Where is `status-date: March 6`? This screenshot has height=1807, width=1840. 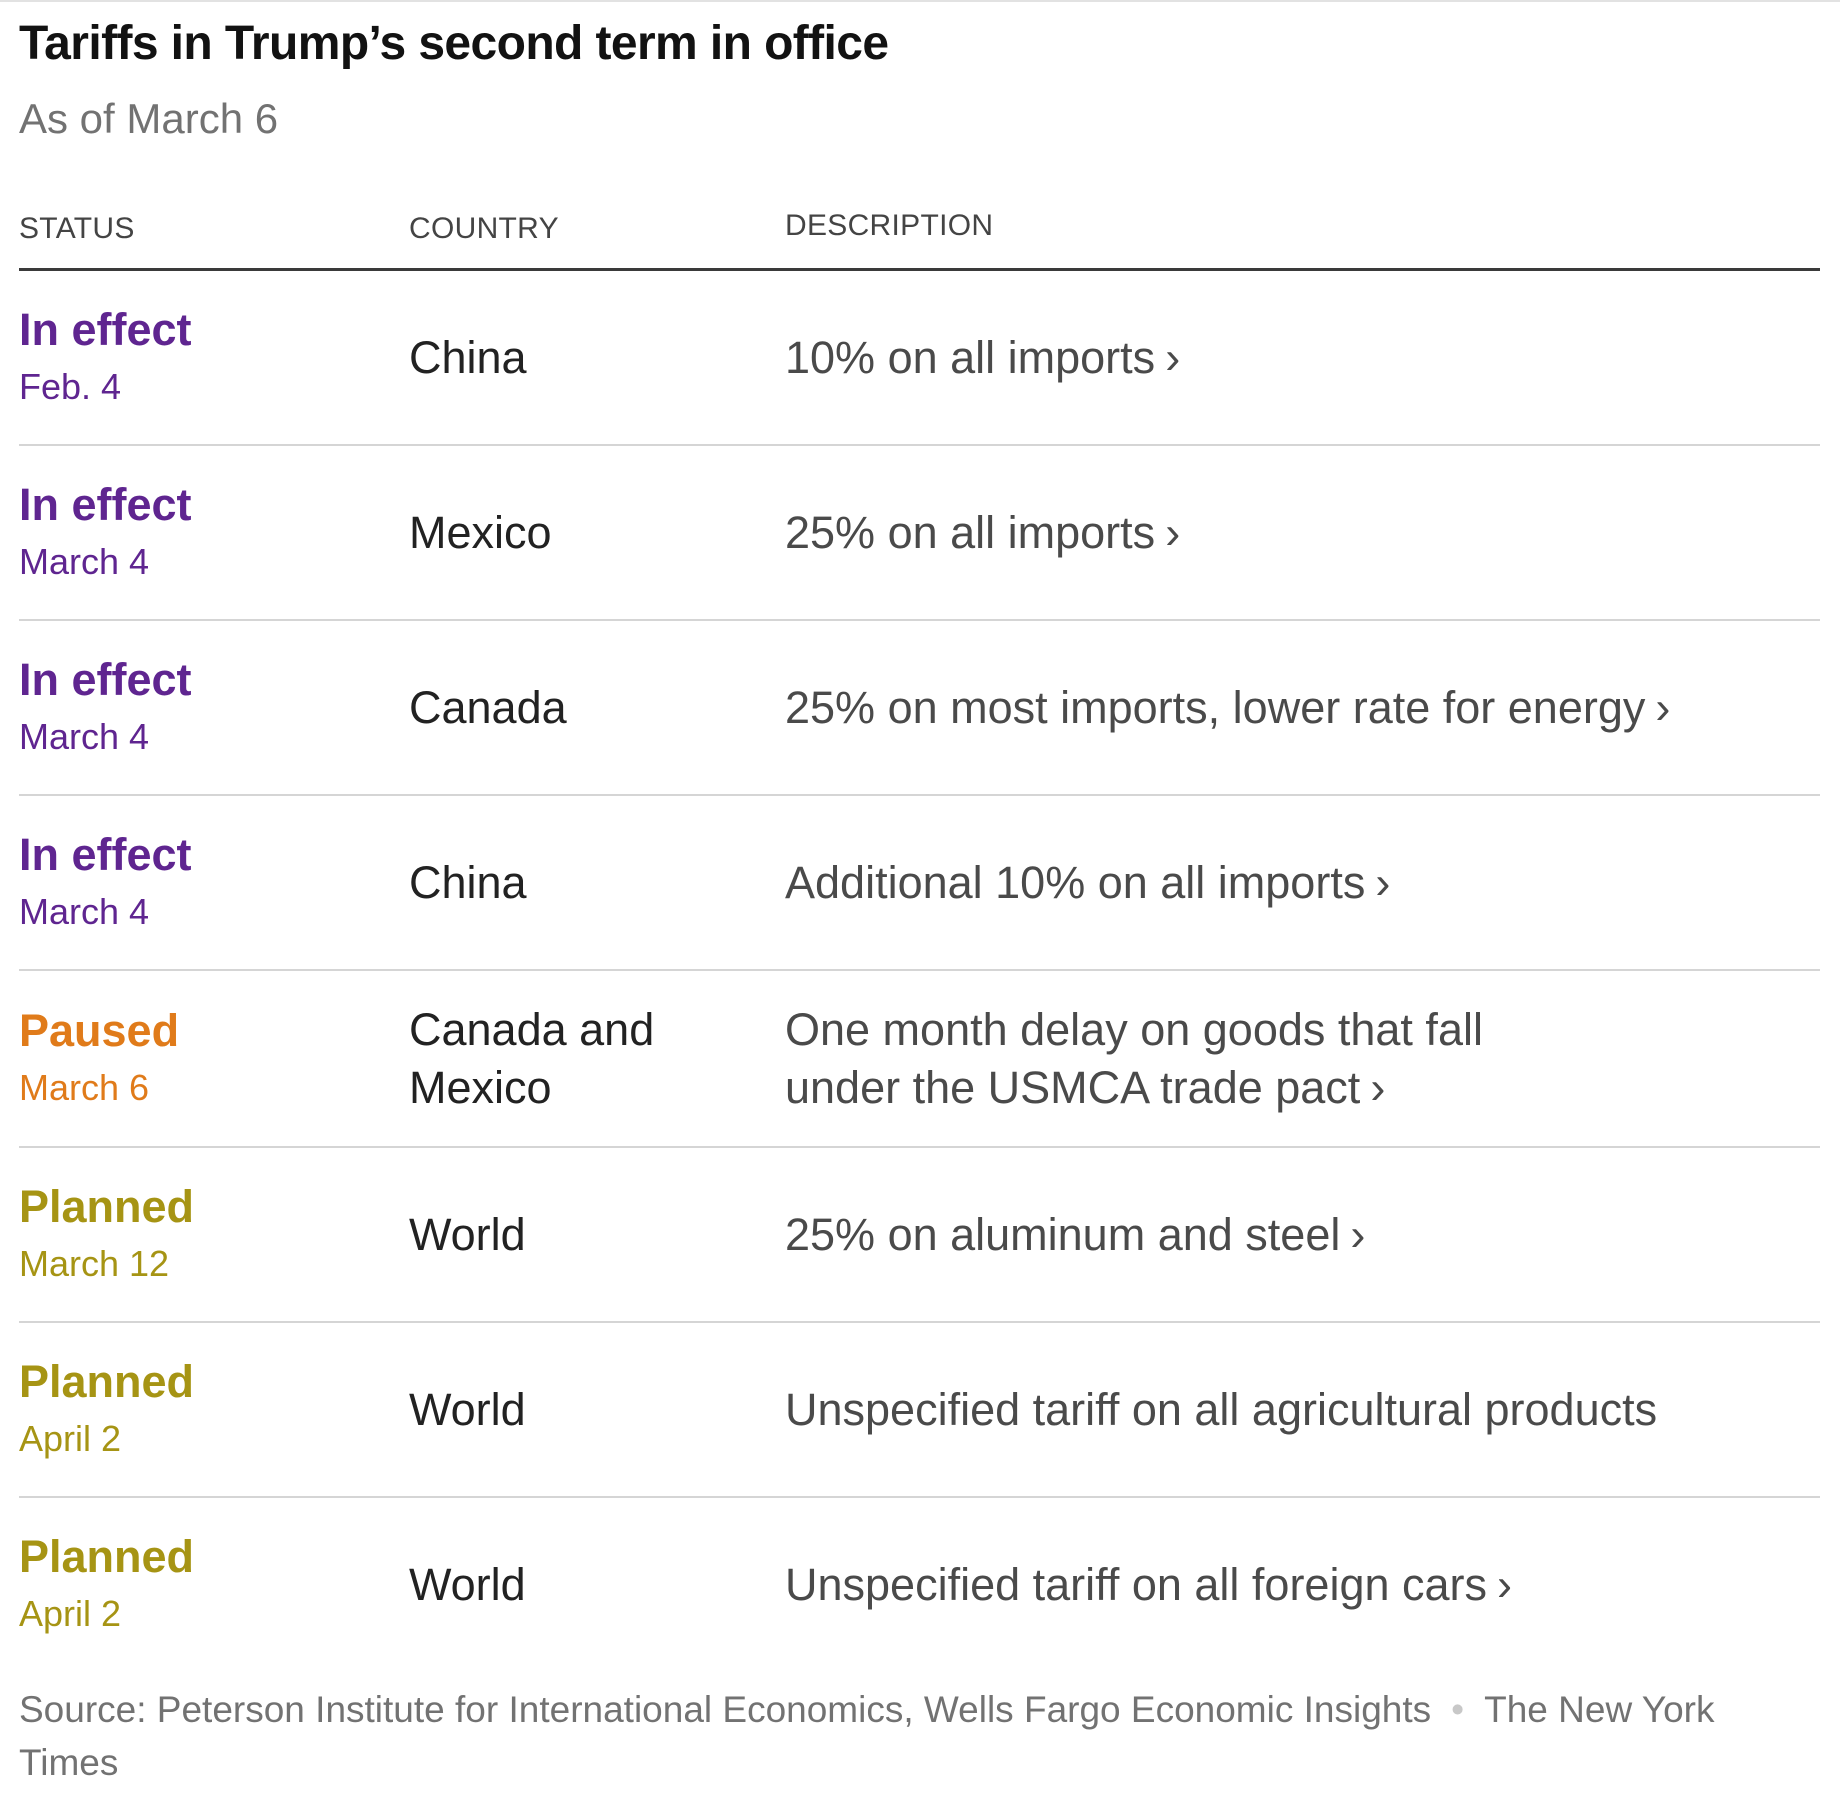
status-date: March 6 is located at coordinates (84, 1087).